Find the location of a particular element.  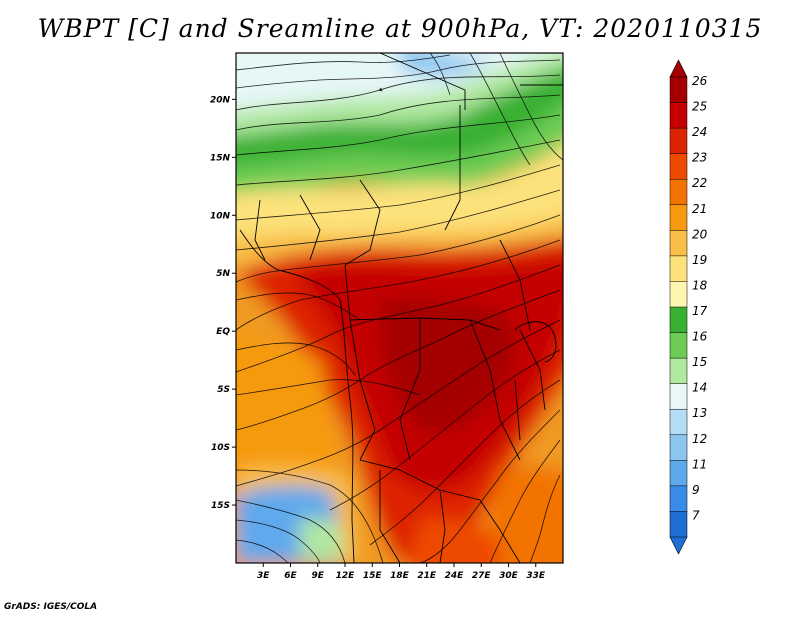

lat-tick-label: EQ is located at coordinates (223, 332).